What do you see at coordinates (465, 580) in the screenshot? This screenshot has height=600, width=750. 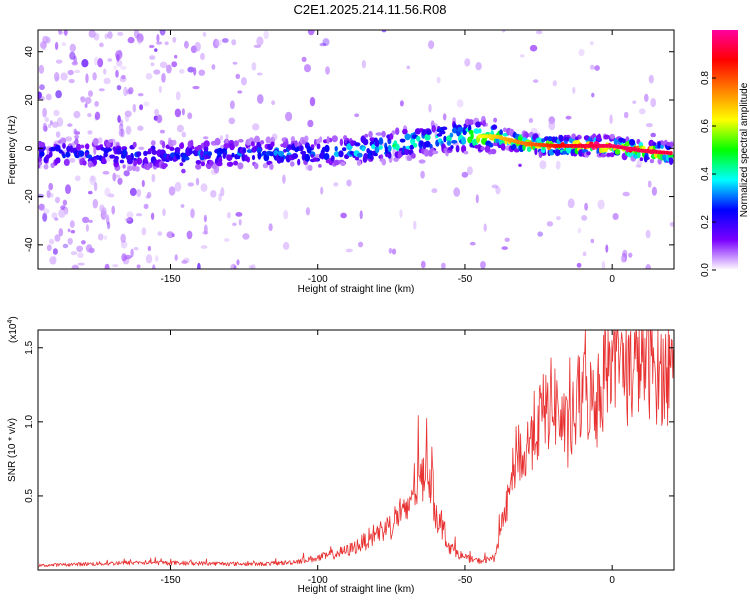 I see `x-tick-label: -50` at bounding box center [465, 580].